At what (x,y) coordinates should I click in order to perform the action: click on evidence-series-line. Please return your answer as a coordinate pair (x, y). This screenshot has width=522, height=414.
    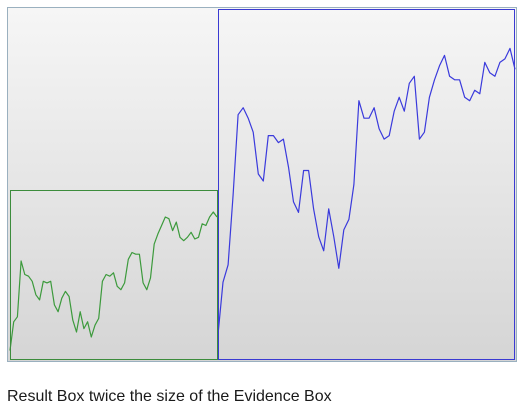
    Looking at the image, I should click on (113, 281).